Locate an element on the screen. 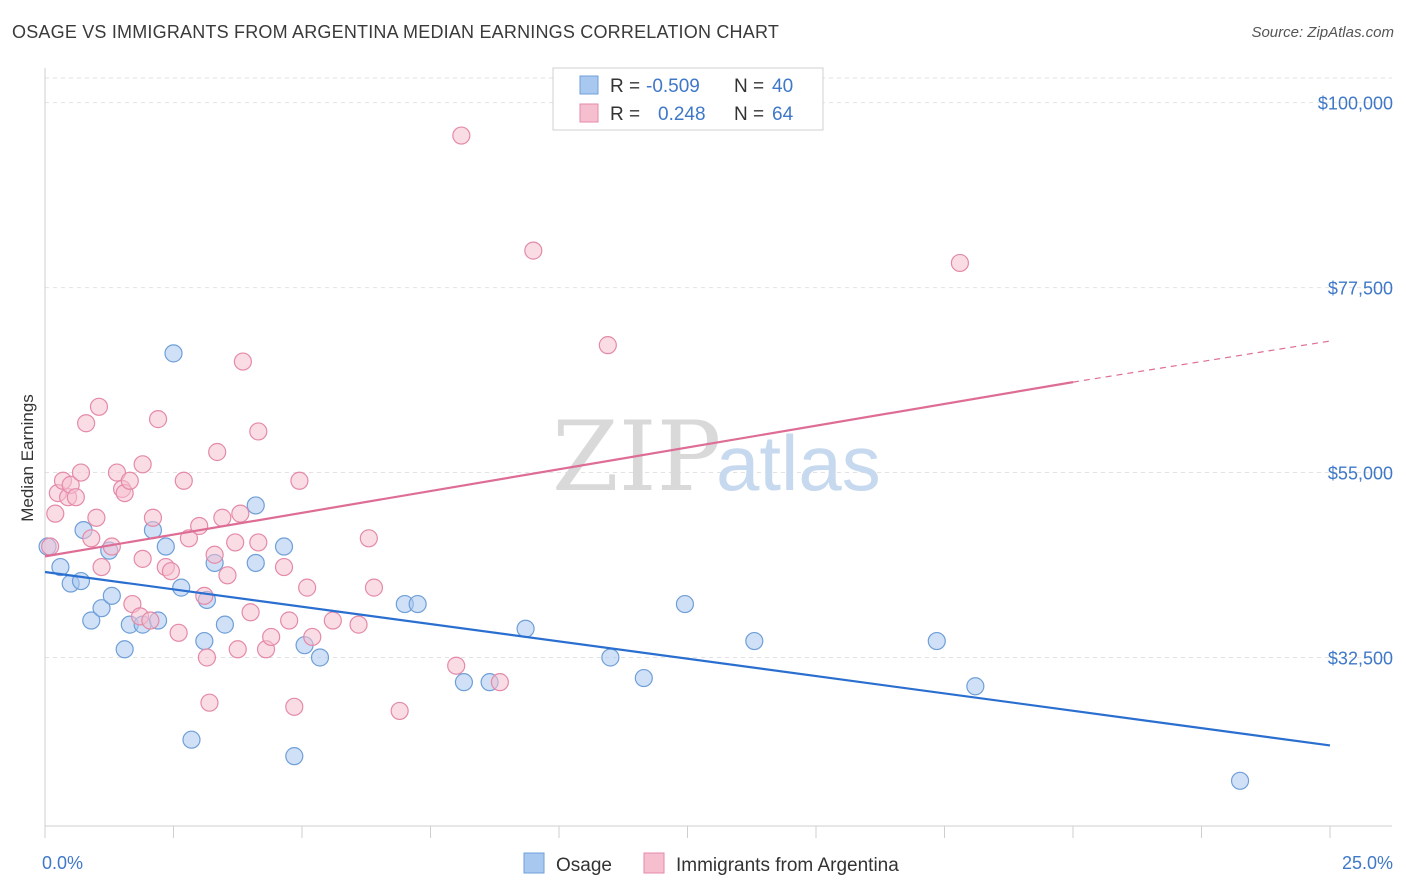 The width and height of the screenshot is (1406, 892). source-label: Source: ZipAtlas.com is located at coordinates (1322, 32).